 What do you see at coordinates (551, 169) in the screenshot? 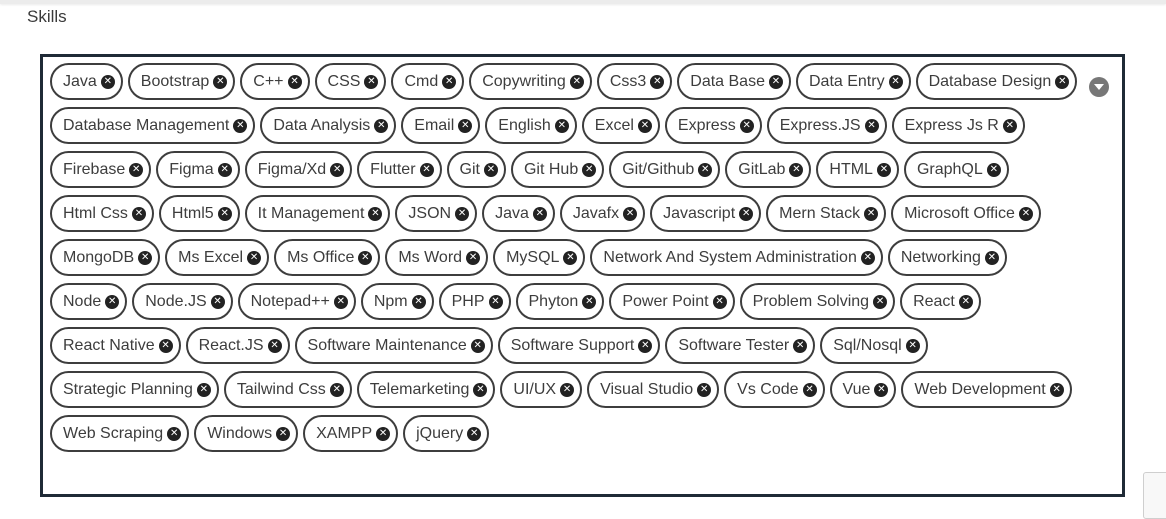
I see `skill-chip-label: Git Hub` at bounding box center [551, 169].